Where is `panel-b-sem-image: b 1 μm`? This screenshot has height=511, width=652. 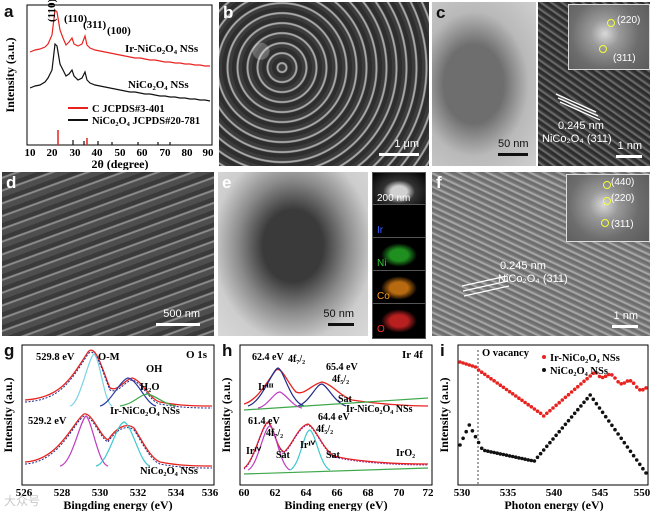
panel-b-sem-image: b 1 μm is located at coordinates (324, 84).